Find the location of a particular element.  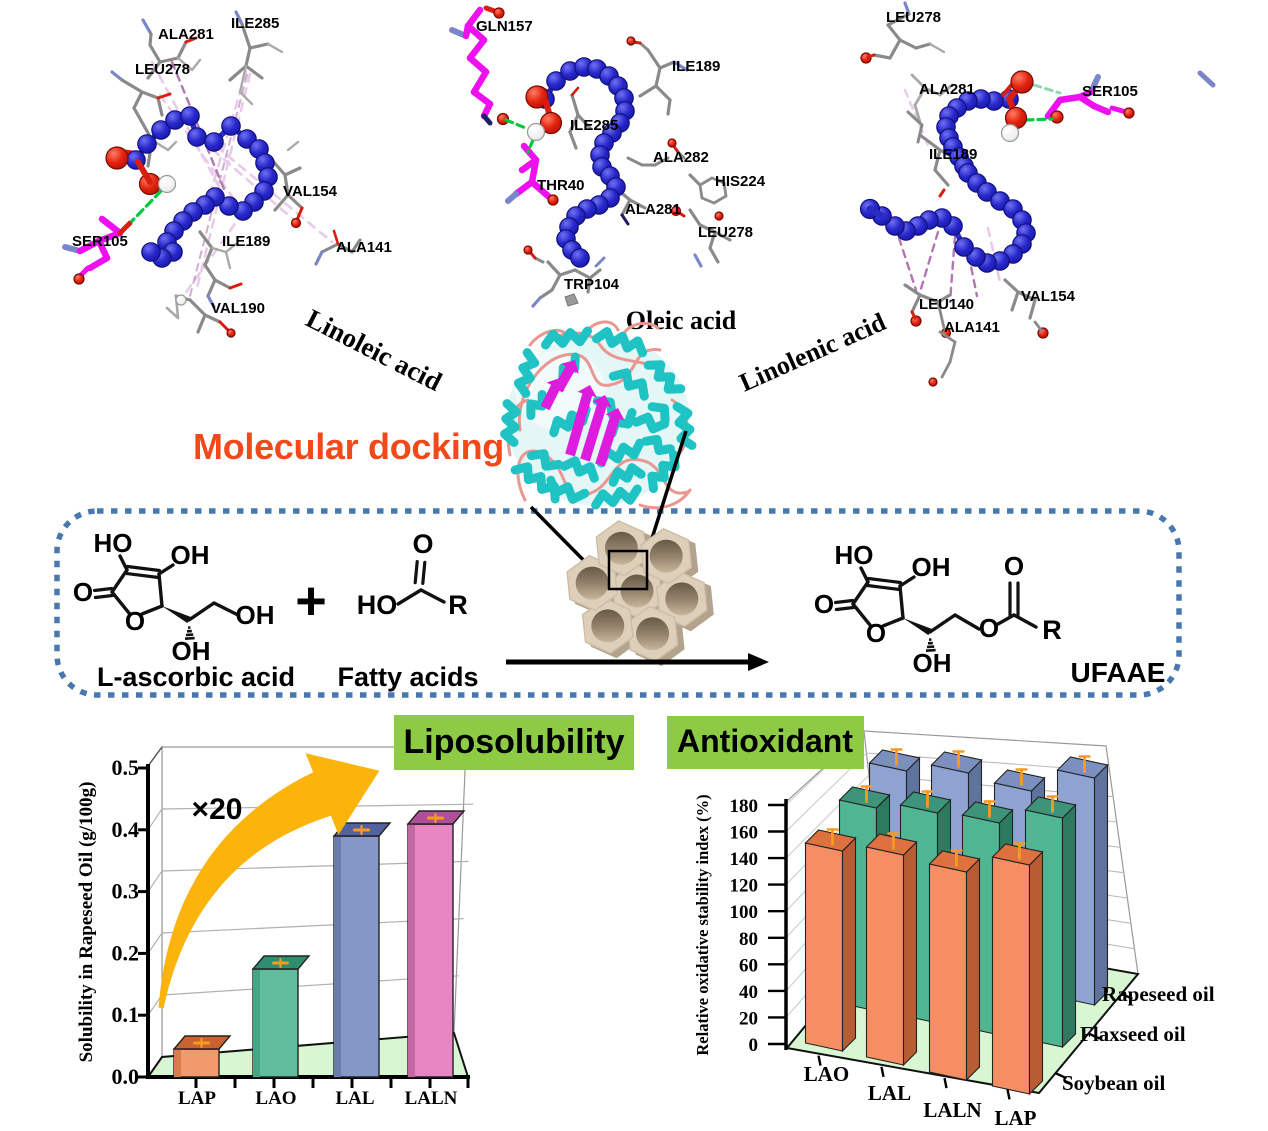

svg-text: 0.3 is located at coordinates (126, 891).